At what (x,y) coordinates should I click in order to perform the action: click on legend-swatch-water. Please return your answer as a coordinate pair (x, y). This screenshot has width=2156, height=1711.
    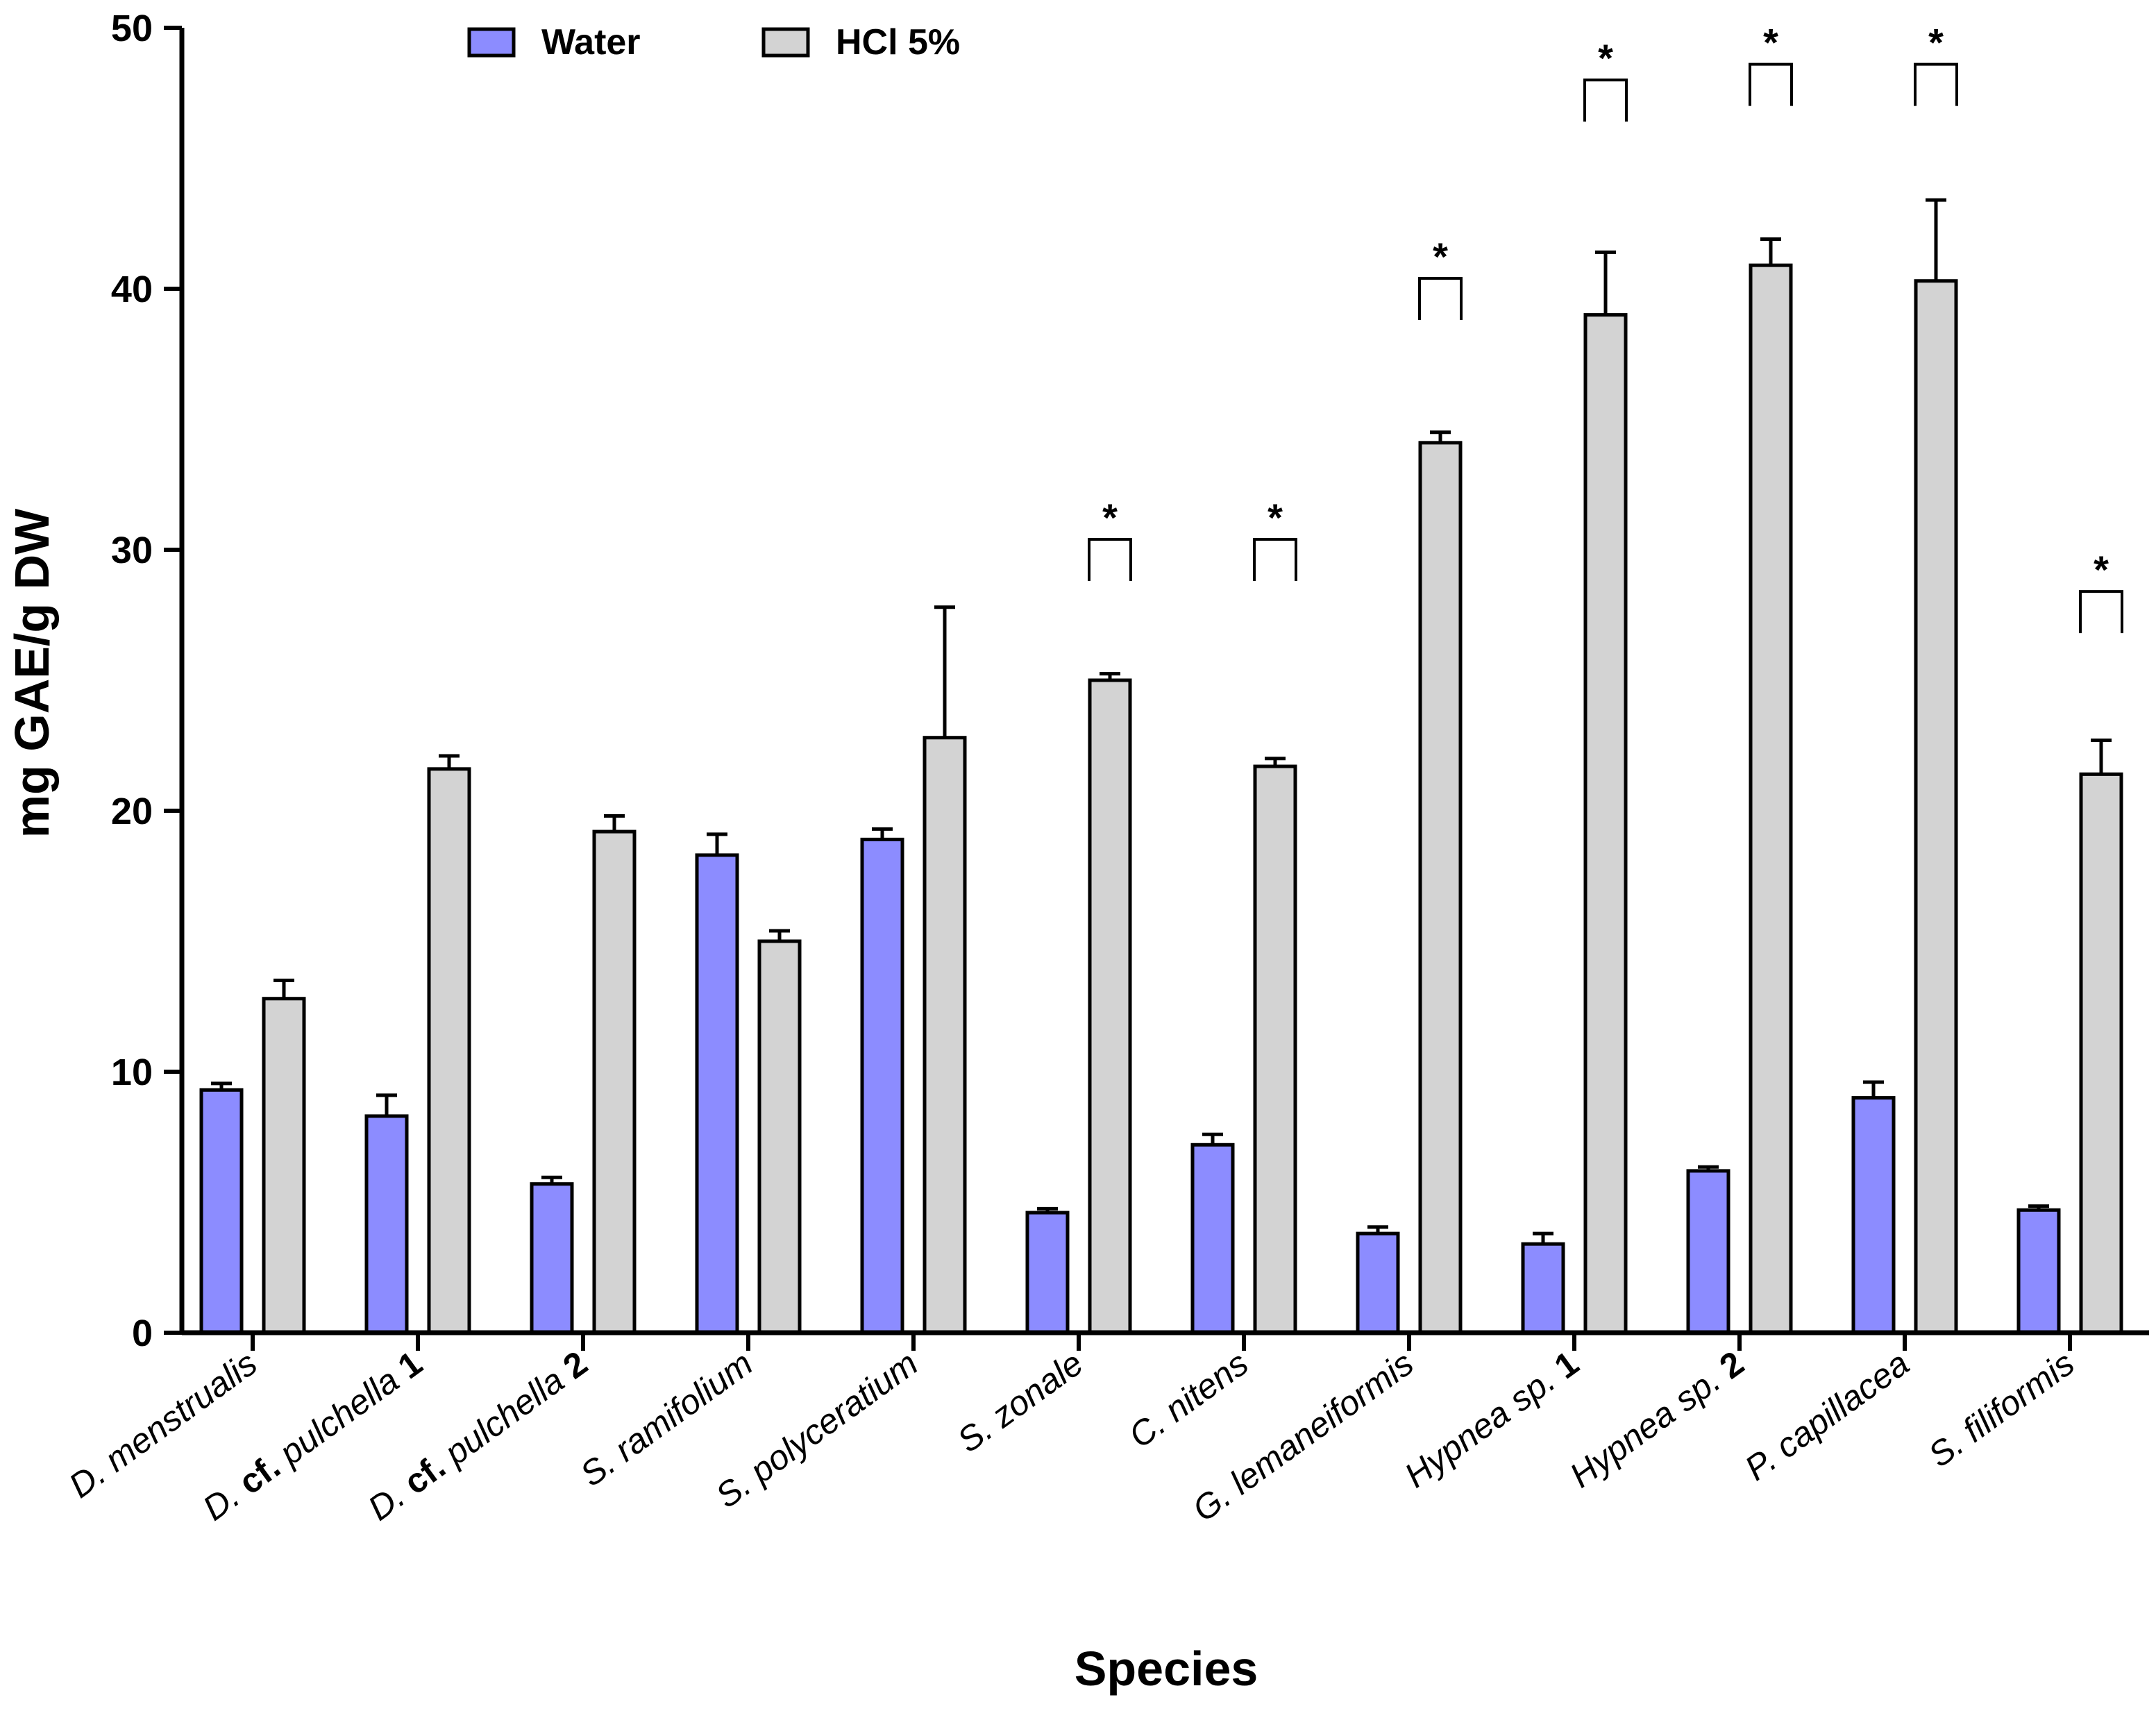
    Looking at the image, I should click on (492, 42).